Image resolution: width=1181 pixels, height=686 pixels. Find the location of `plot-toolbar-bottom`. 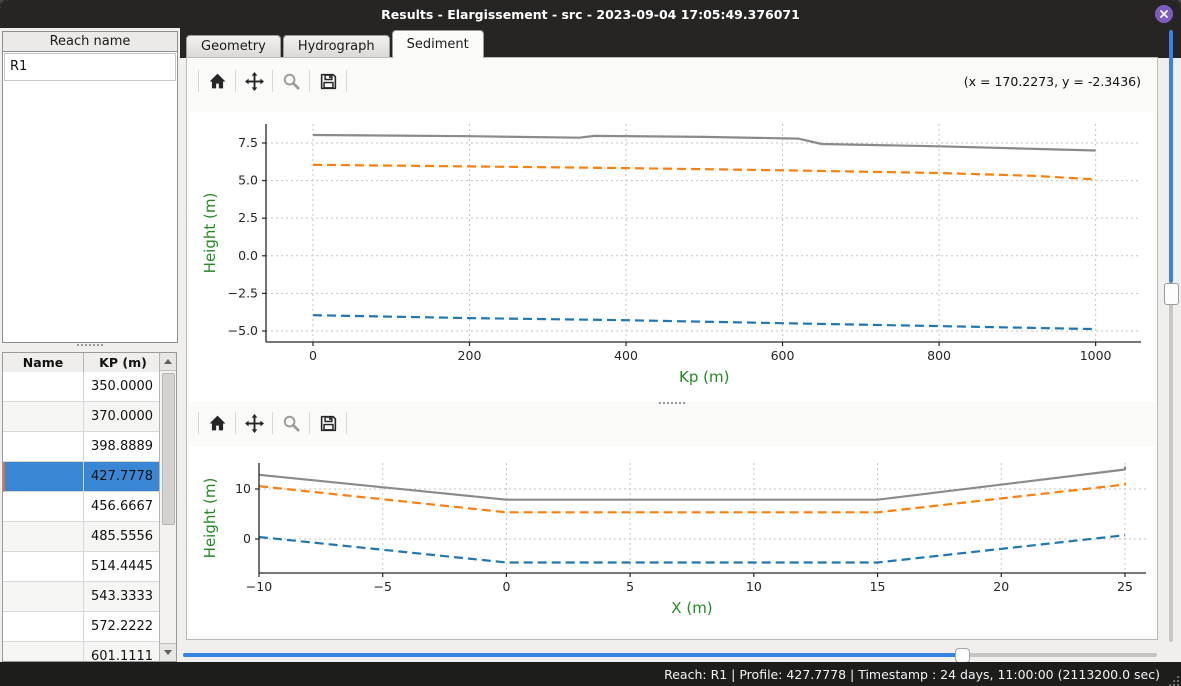

plot-toolbar-bottom is located at coordinates (272, 423).